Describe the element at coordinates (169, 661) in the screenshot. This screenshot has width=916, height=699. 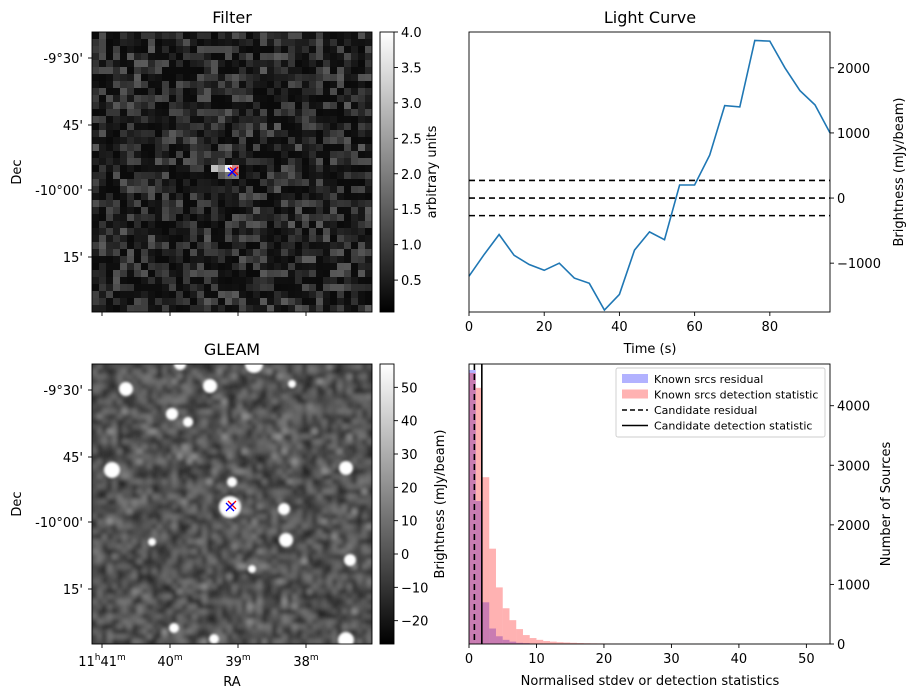
I see `ra-tick-label: 40m` at that location.